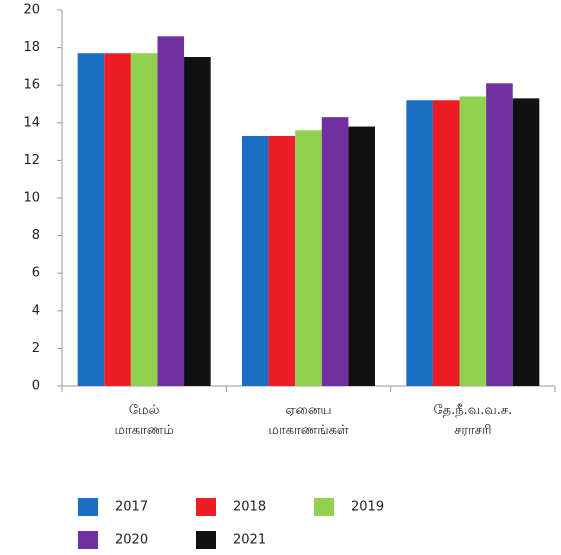  Describe the element at coordinates (31, 198) in the screenshot. I see `y-tick-label: 10` at that location.